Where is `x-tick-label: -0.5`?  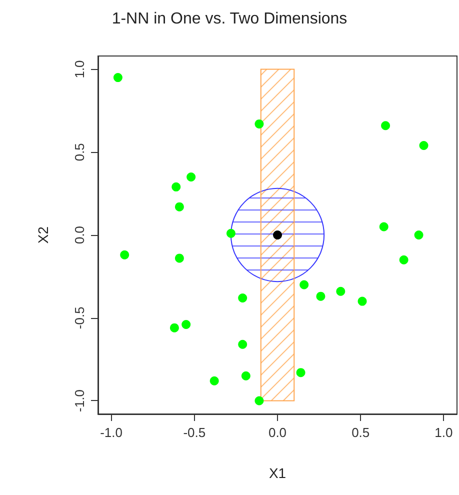 x-tick-label: -0.5 is located at coordinates (194, 432).